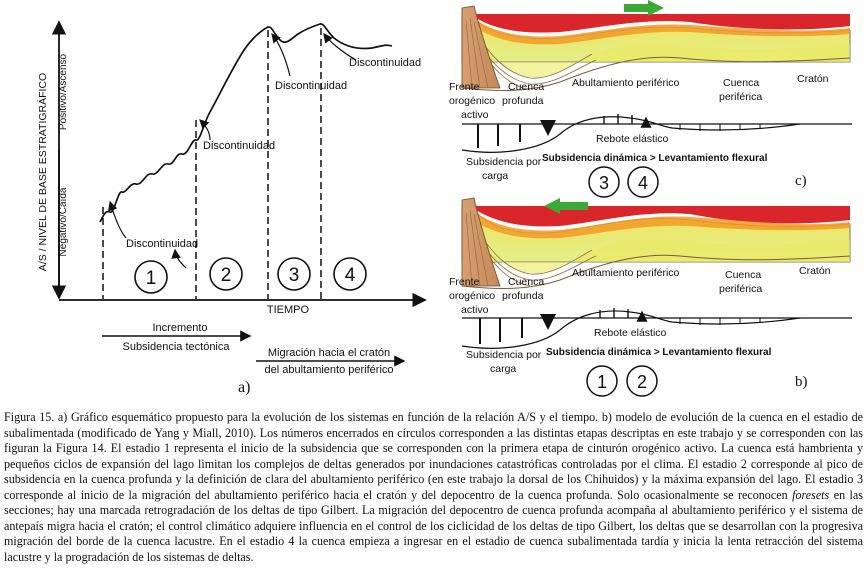 This screenshot has height=573, width=867. What do you see at coordinates (630, 333) in the screenshot?
I see `rebote-b: Rebote elástico` at bounding box center [630, 333].